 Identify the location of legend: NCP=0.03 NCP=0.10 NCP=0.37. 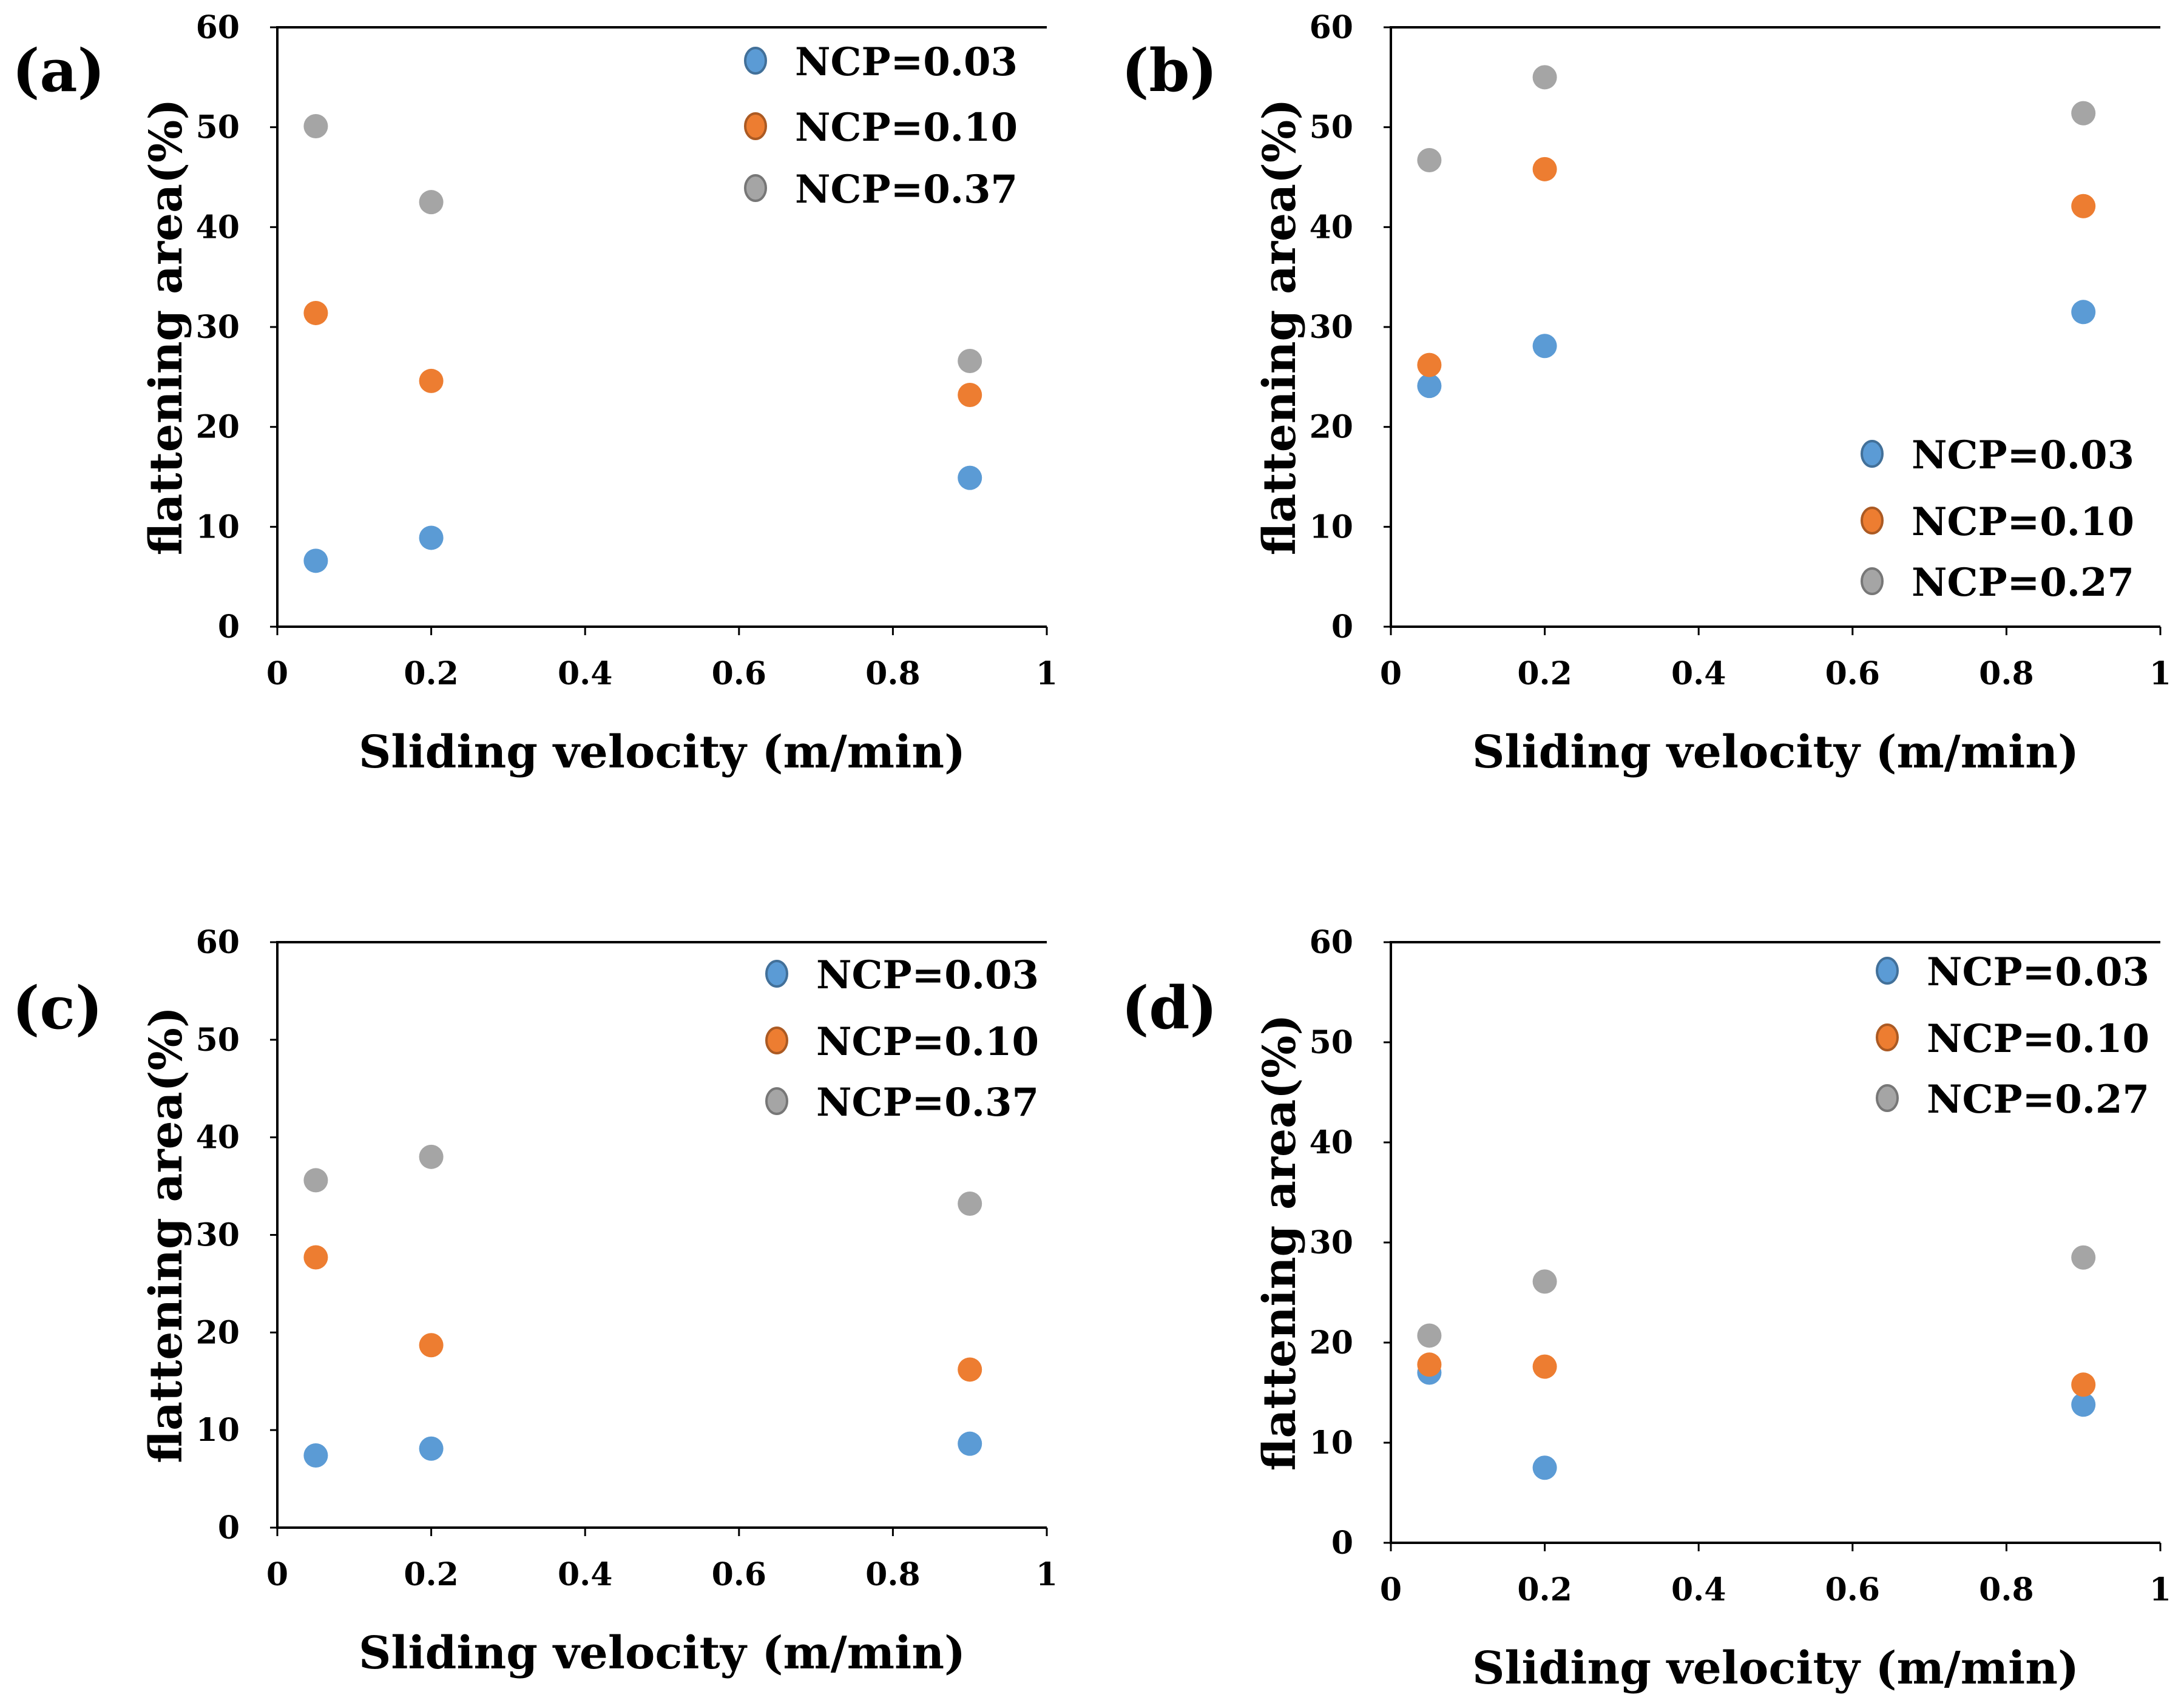
(902, 1038).